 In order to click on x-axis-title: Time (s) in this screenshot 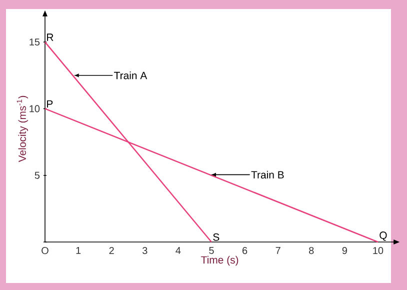, I will do `click(219, 261)`.